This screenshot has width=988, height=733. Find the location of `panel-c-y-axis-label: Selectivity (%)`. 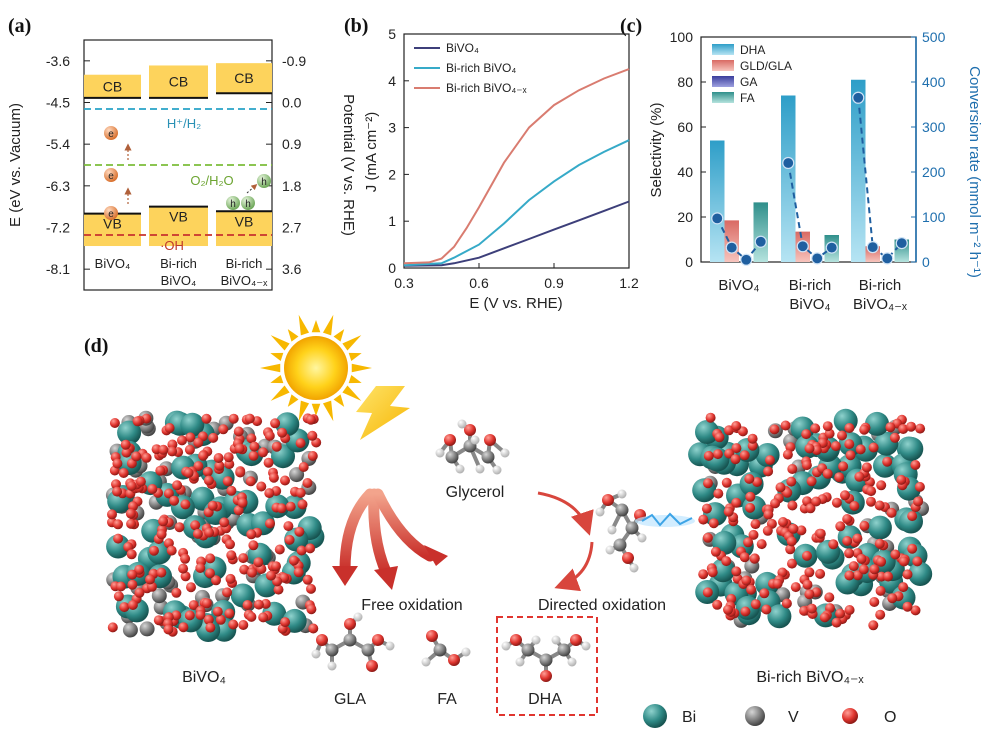

panel-c-y-axis-label: Selectivity (%) is located at coordinates (656, 149).